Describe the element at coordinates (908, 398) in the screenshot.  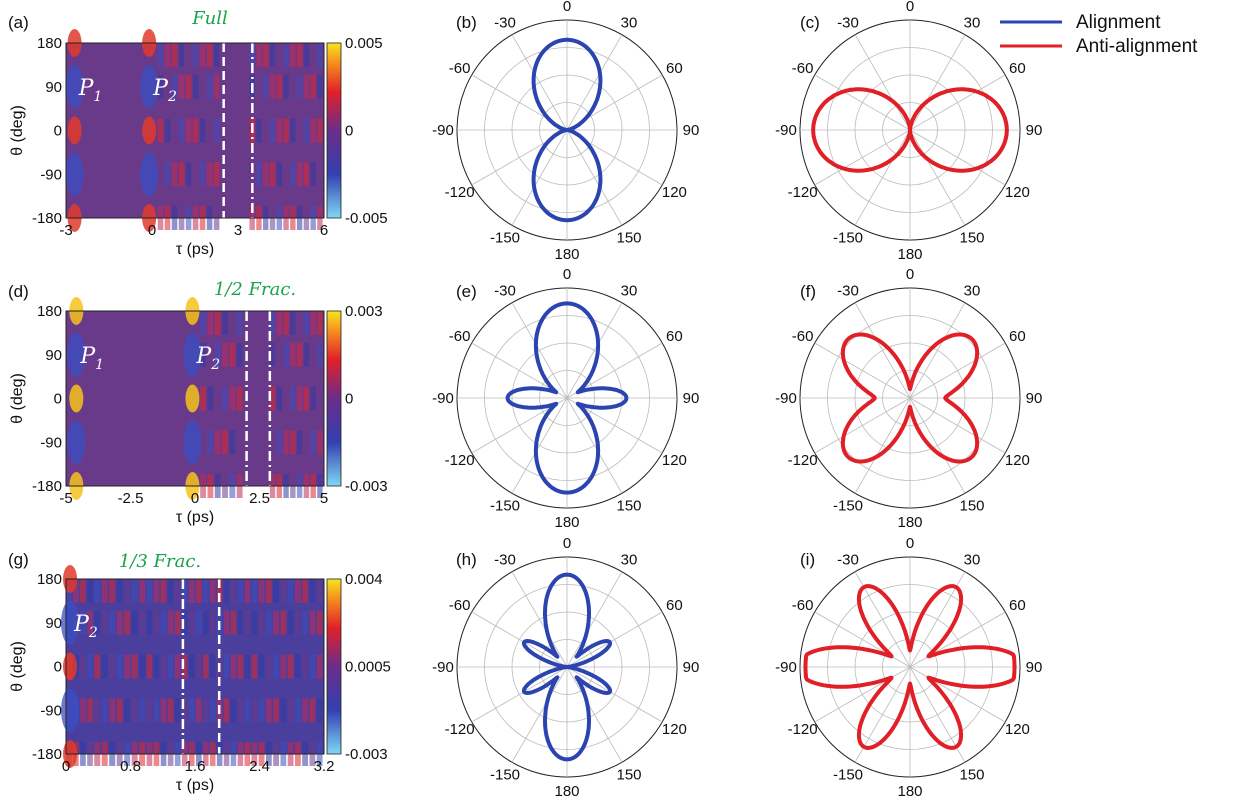
I see `polar-f: (f) 0 30 60 90 120 150 180 -150 -120 -90 -60 -30` at that location.